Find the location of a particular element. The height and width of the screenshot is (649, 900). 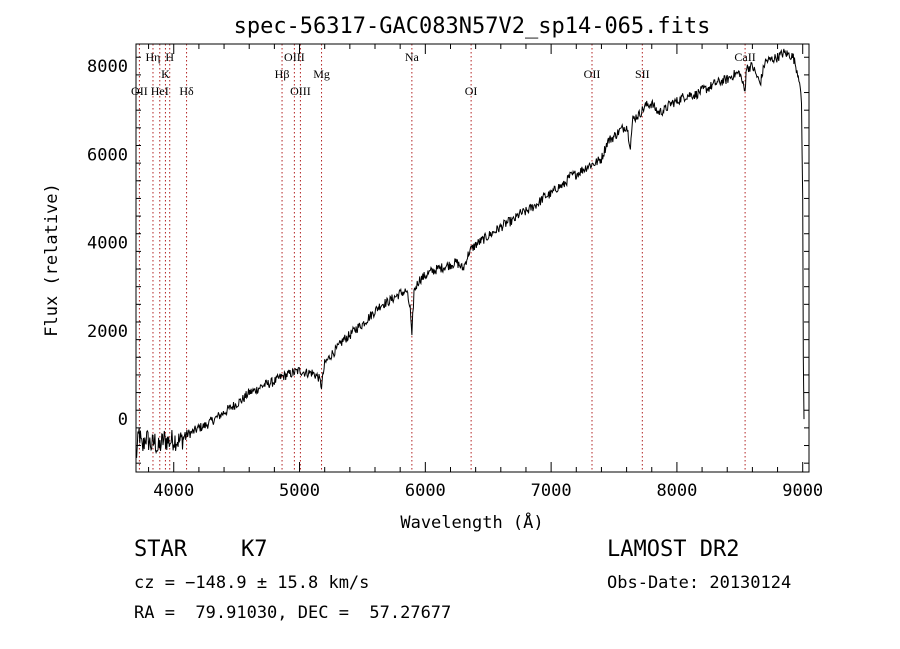

line-label-13: SII is located at coordinates (642, 74).